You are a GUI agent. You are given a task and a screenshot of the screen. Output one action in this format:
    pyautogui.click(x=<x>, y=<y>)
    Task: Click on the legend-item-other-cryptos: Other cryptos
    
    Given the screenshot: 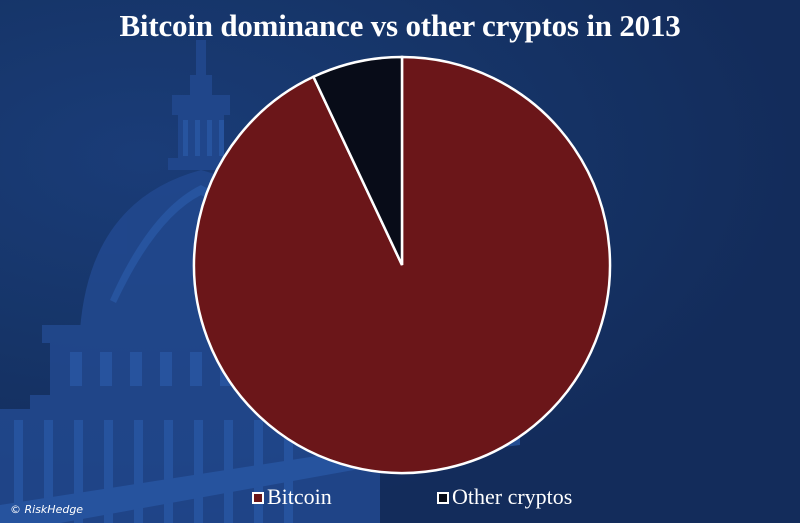 What is the action you would take?
    pyautogui.click(x=504, y=497)
    